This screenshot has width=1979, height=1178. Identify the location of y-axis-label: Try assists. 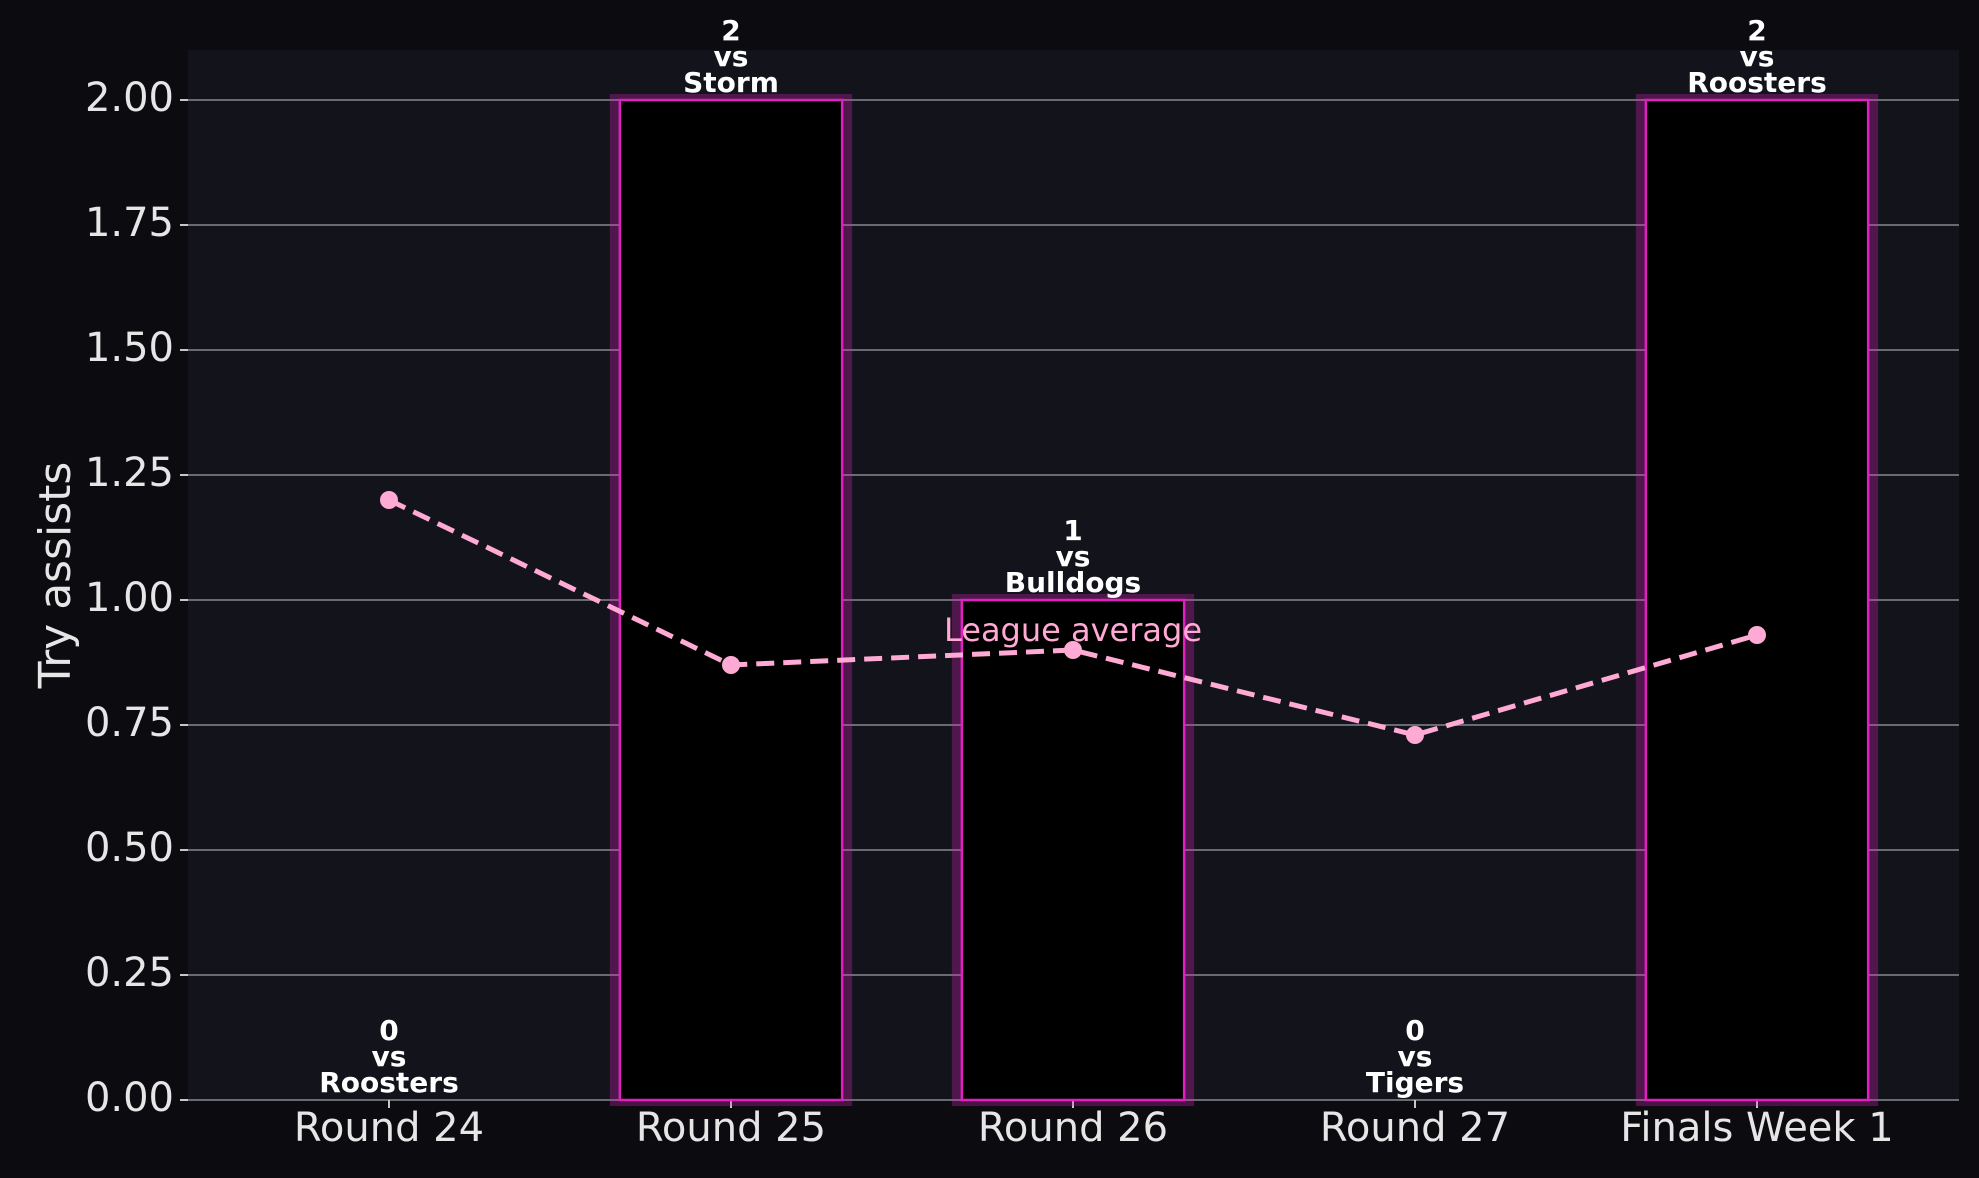
(55, 576).